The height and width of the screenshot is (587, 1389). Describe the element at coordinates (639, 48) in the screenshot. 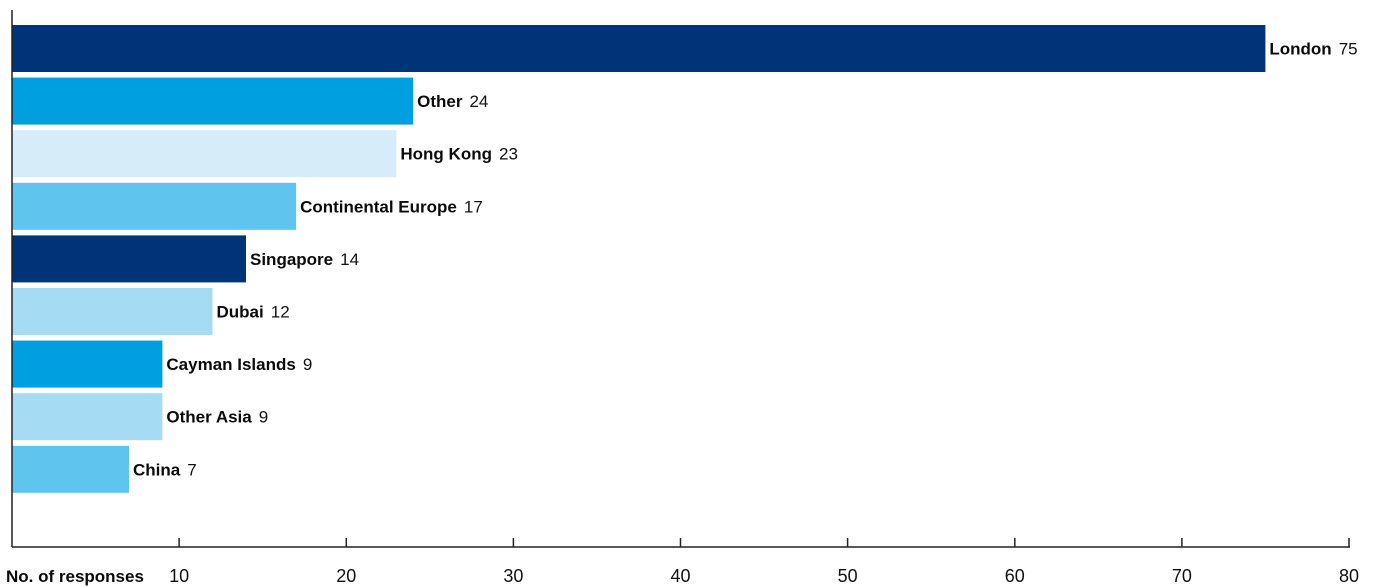

I see `bar-london` at that location.